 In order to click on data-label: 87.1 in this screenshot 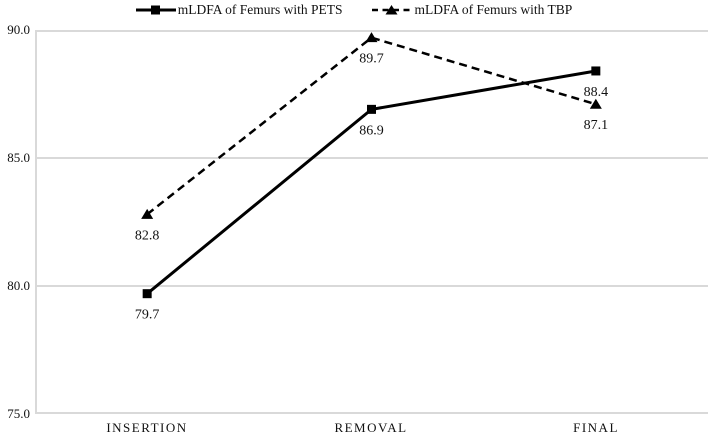, I will do `click(596, 125)`.